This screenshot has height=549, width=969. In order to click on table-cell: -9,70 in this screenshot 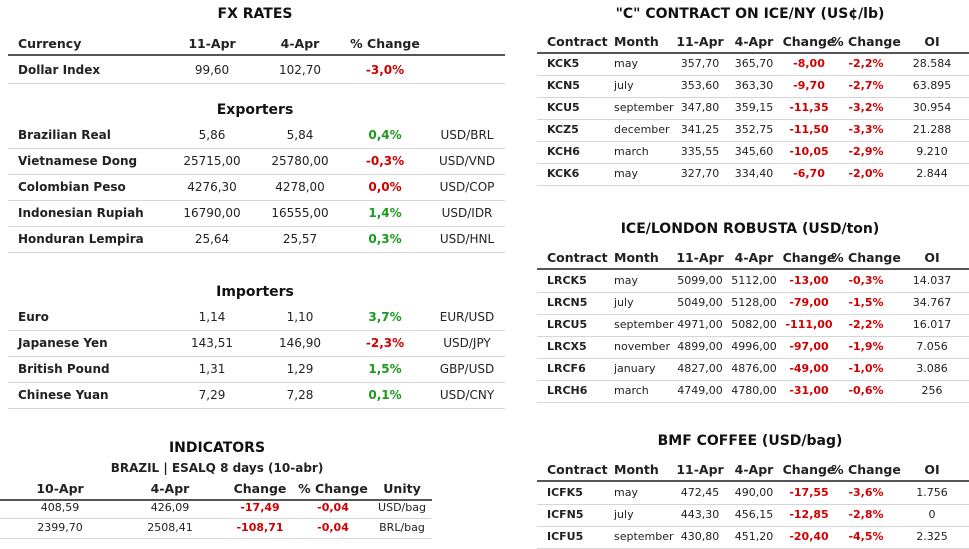, I will do `click(809, 85)`.